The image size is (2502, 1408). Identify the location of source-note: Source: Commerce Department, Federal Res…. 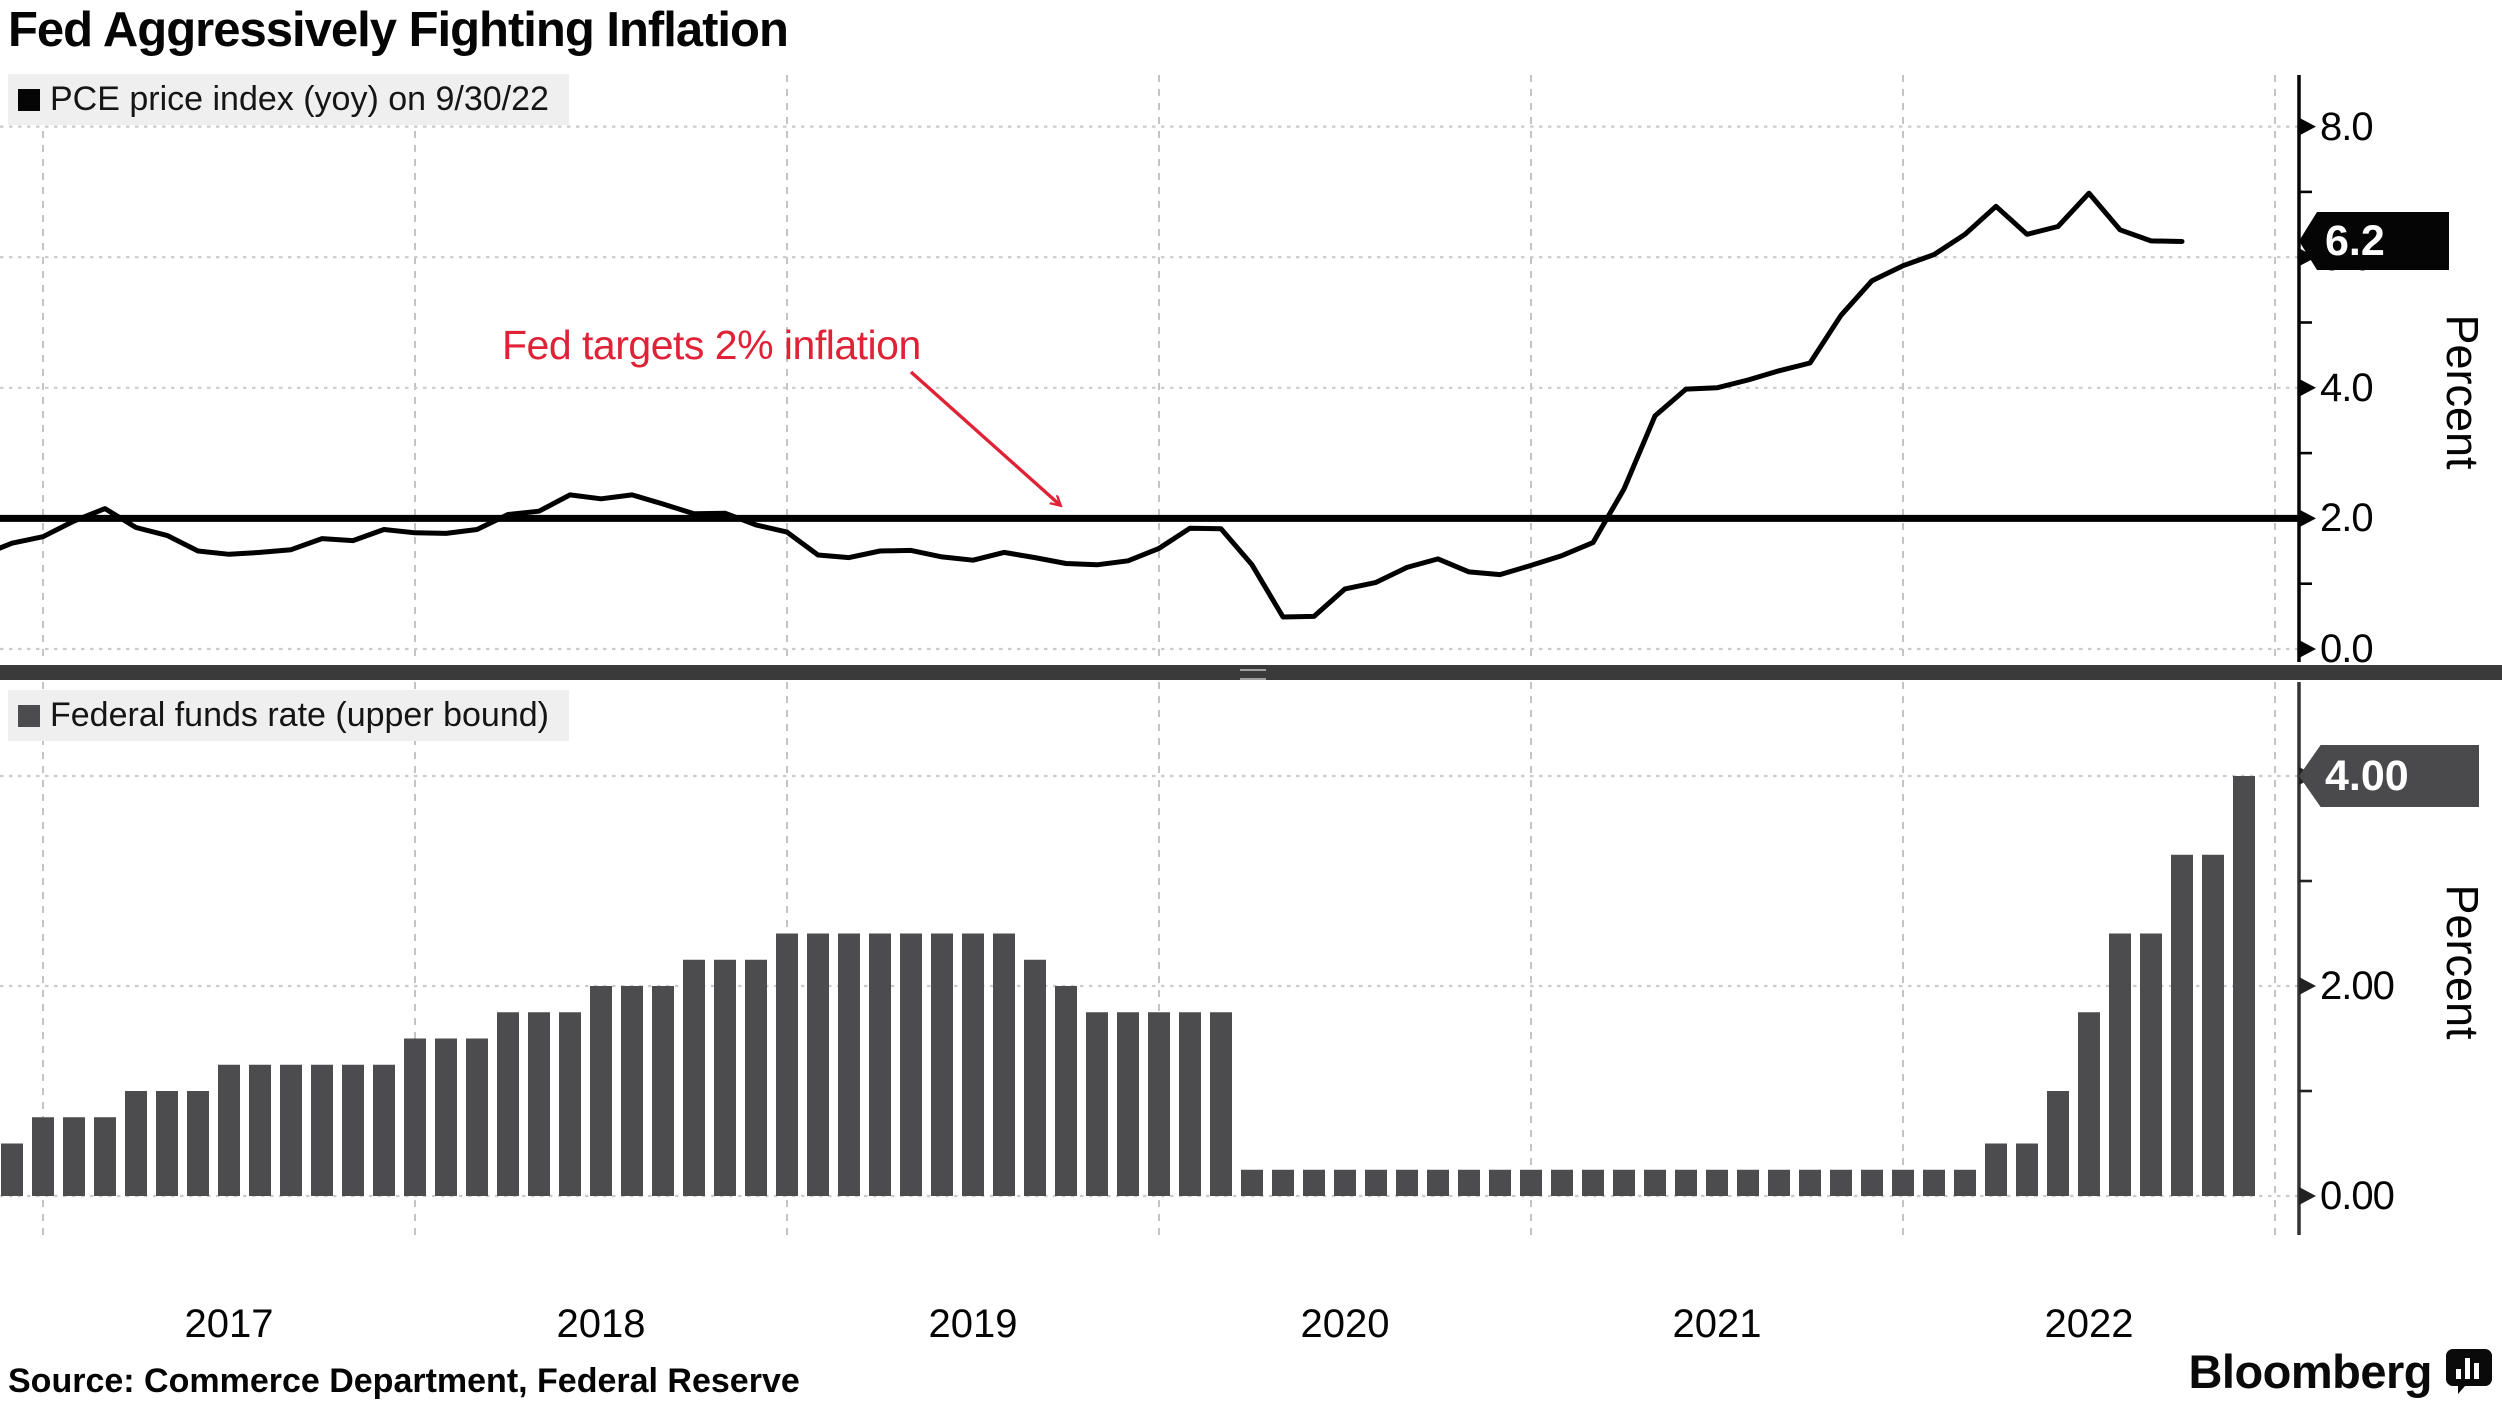
(404, 1381).